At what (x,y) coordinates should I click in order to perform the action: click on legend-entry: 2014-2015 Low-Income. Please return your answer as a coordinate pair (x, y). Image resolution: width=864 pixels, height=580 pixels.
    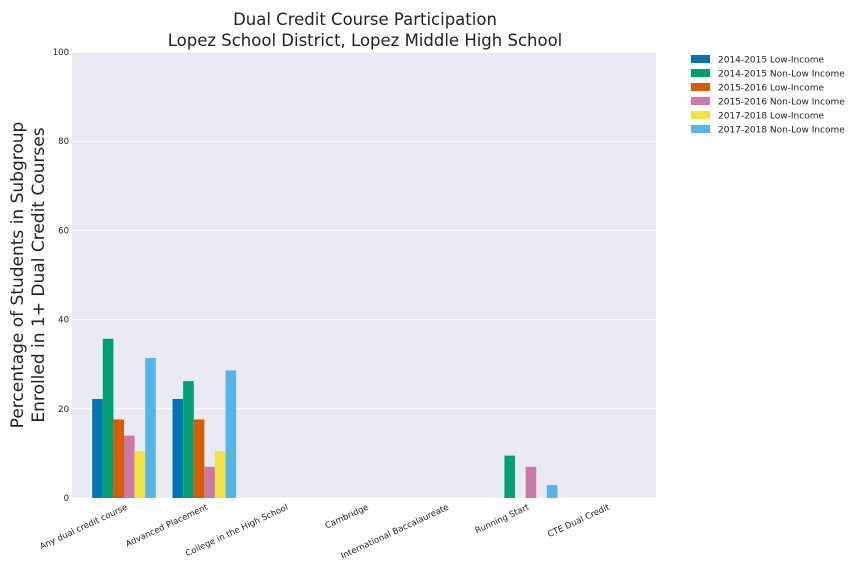
    Looking at the image, I should click on (771, 61).